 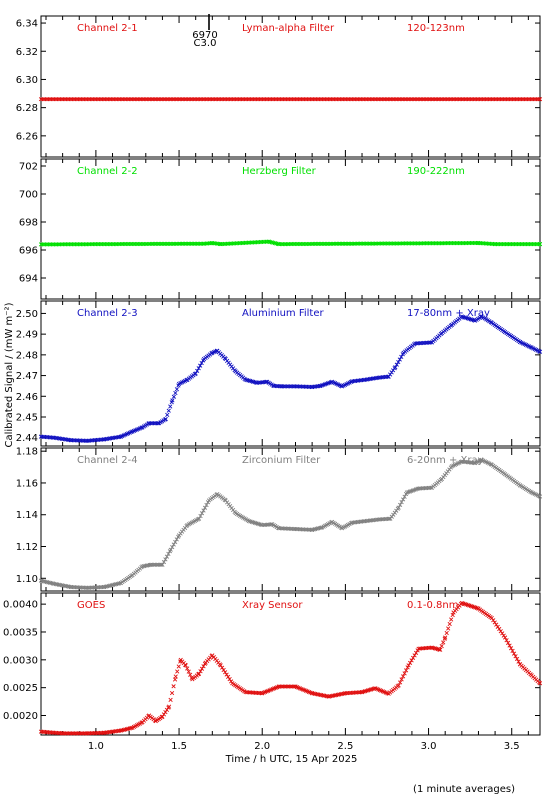 I want to click on x-tick-label: 2.5, so click(x=345, y=746).